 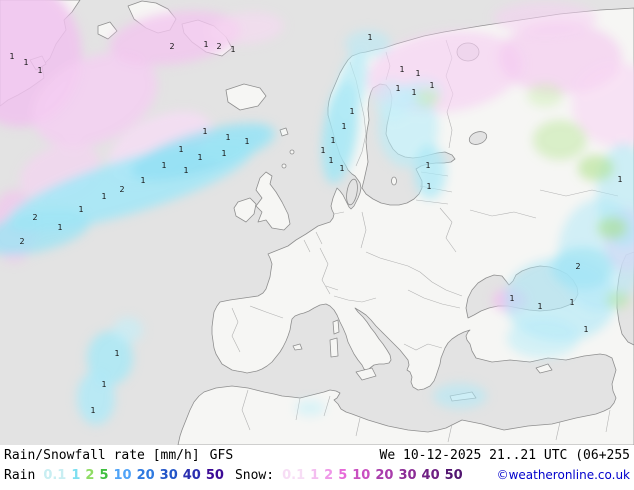 I want to click on land-ireland, so click(x=245, y=210).